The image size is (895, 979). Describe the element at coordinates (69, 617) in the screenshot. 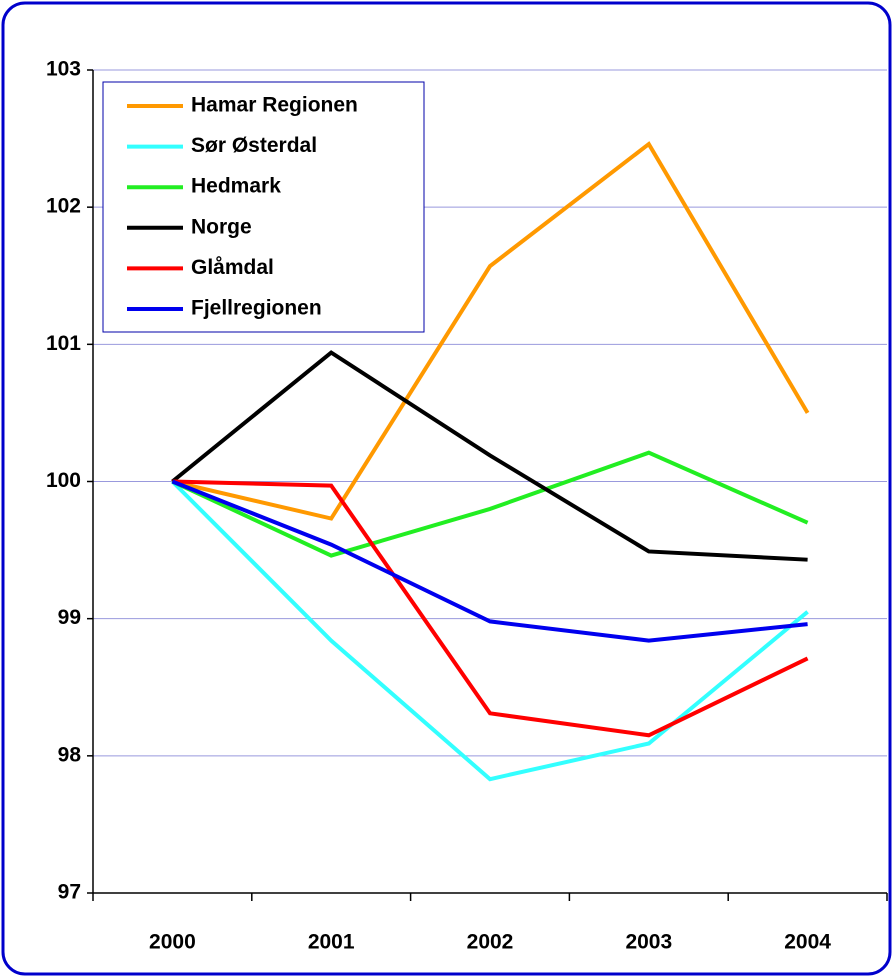

I see `y-tick-label: 99` at that location.